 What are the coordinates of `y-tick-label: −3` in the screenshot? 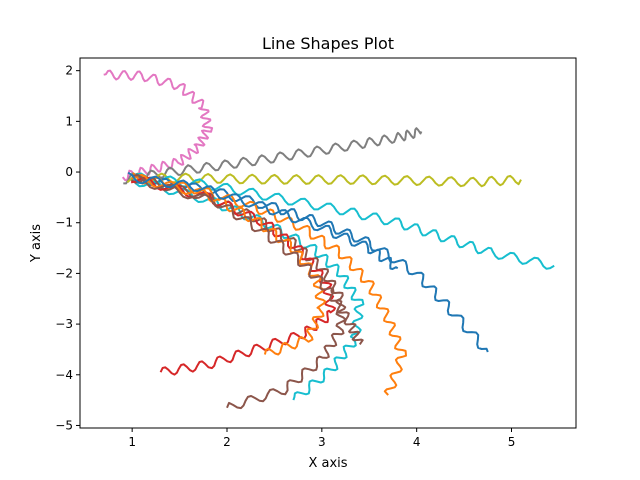 It's located at (64, 324).